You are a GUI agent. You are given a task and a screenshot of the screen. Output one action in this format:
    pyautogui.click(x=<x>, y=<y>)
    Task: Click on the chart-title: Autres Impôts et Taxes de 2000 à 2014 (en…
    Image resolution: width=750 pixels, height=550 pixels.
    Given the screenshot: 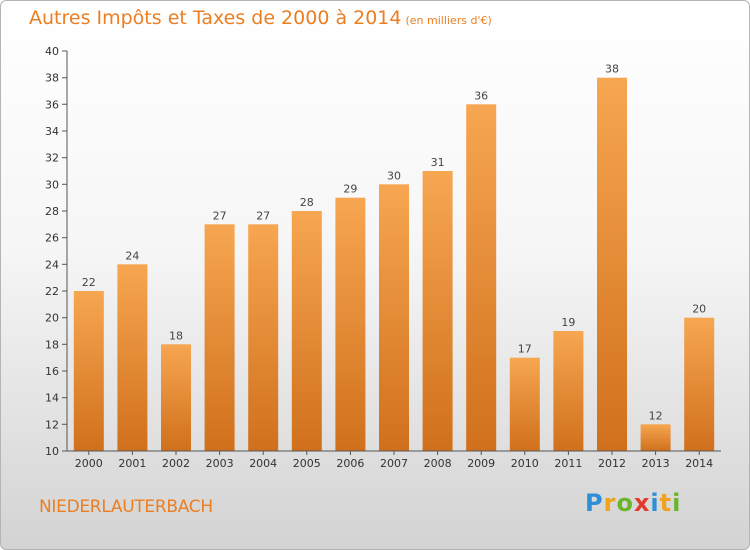 What is the action you would take?
    pyautogui.click(x=260, y=18)
    